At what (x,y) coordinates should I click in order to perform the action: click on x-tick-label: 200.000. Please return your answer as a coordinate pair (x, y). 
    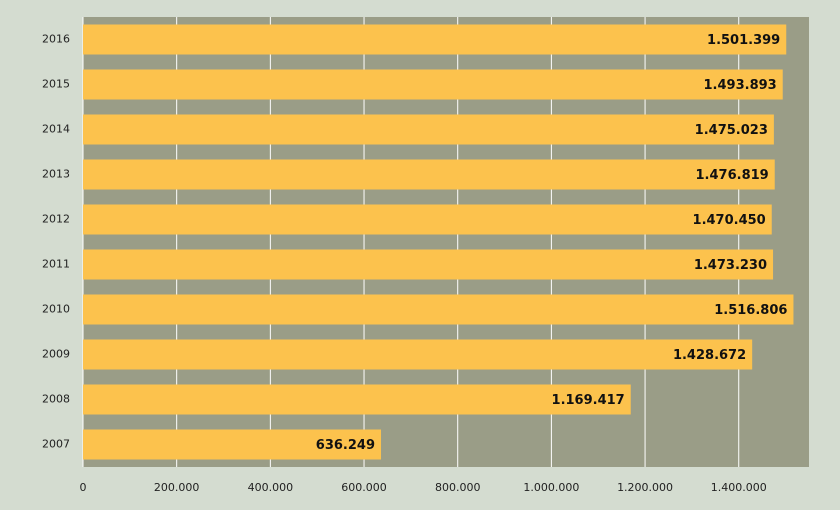
    Looking at the image, I should click on (177, 487).